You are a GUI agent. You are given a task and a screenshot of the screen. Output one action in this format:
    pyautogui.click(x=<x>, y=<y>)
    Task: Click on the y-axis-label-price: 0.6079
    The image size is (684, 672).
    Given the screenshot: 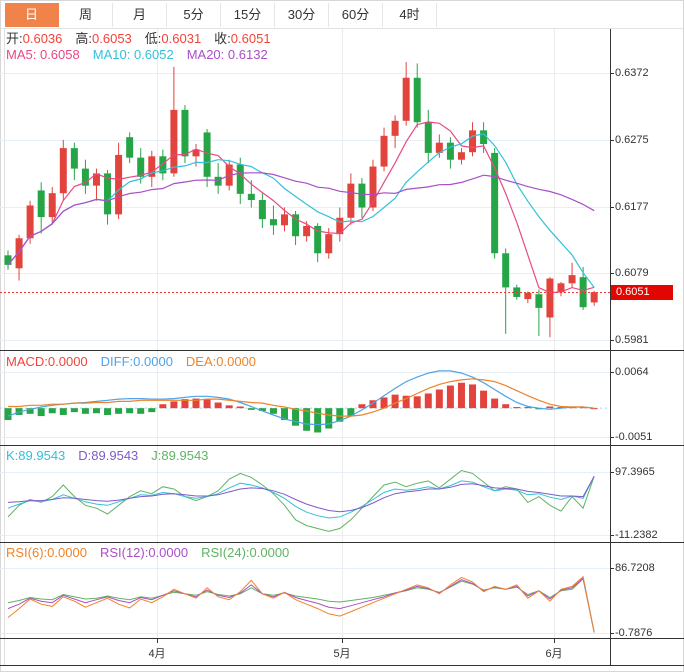 What is the action you would take?
    pyautogui.click(x=632, y=273)
    